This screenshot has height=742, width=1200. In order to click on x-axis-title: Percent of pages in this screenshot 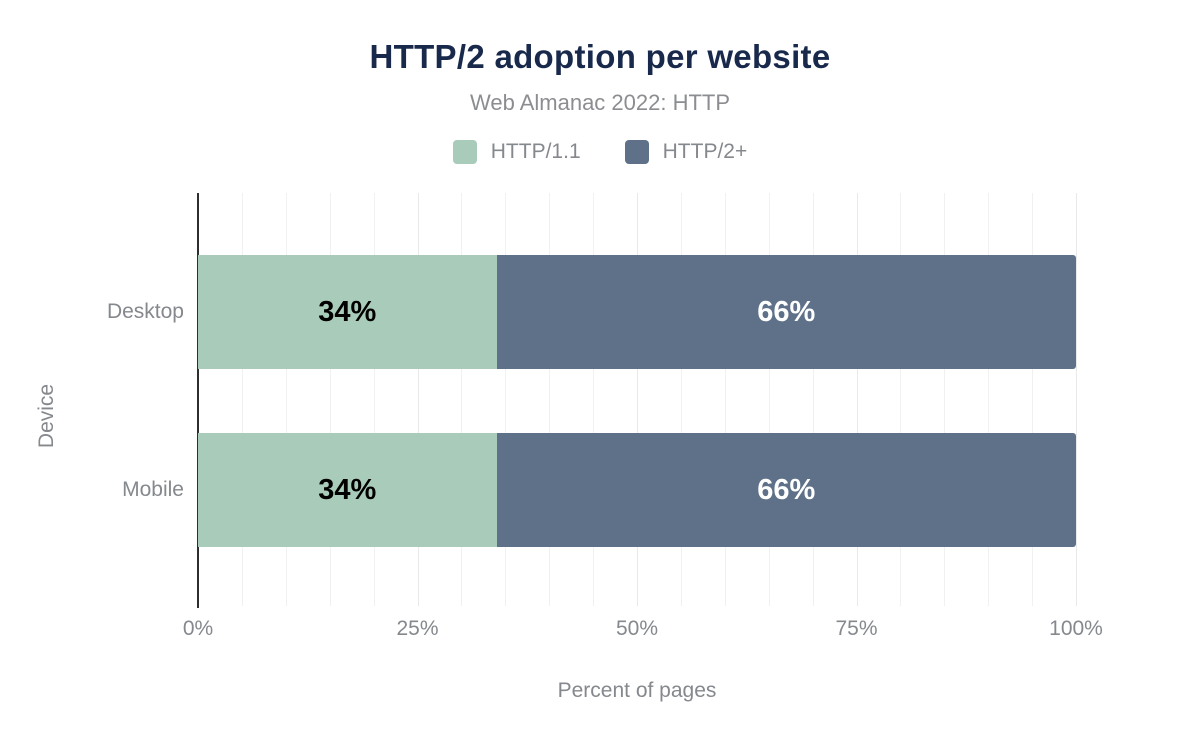, I will do `click(637, 690)`.